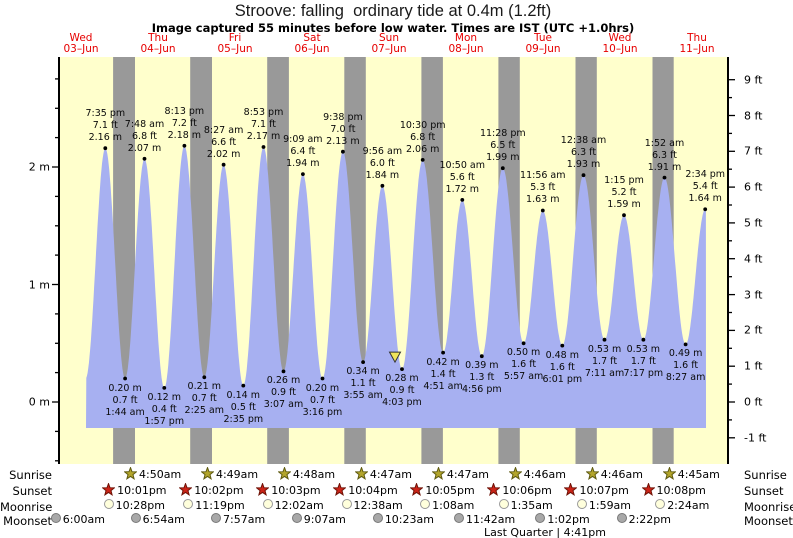  I want to click on high-tide-label: 7:48 am 6.8 ft 2.07 m, so click(144, 136).